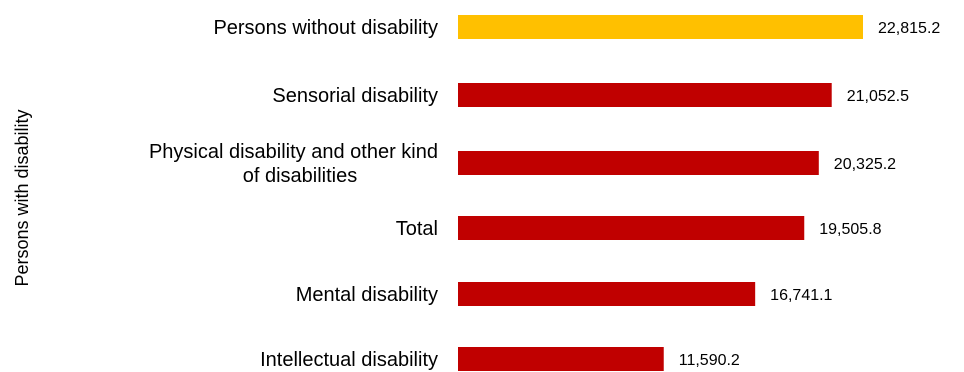 The width and height of the screenshot is (964, 372). Describe the element at coordinates (878, 96) in the screenshot. I see `value-label-1: 21,052.5` at that location.